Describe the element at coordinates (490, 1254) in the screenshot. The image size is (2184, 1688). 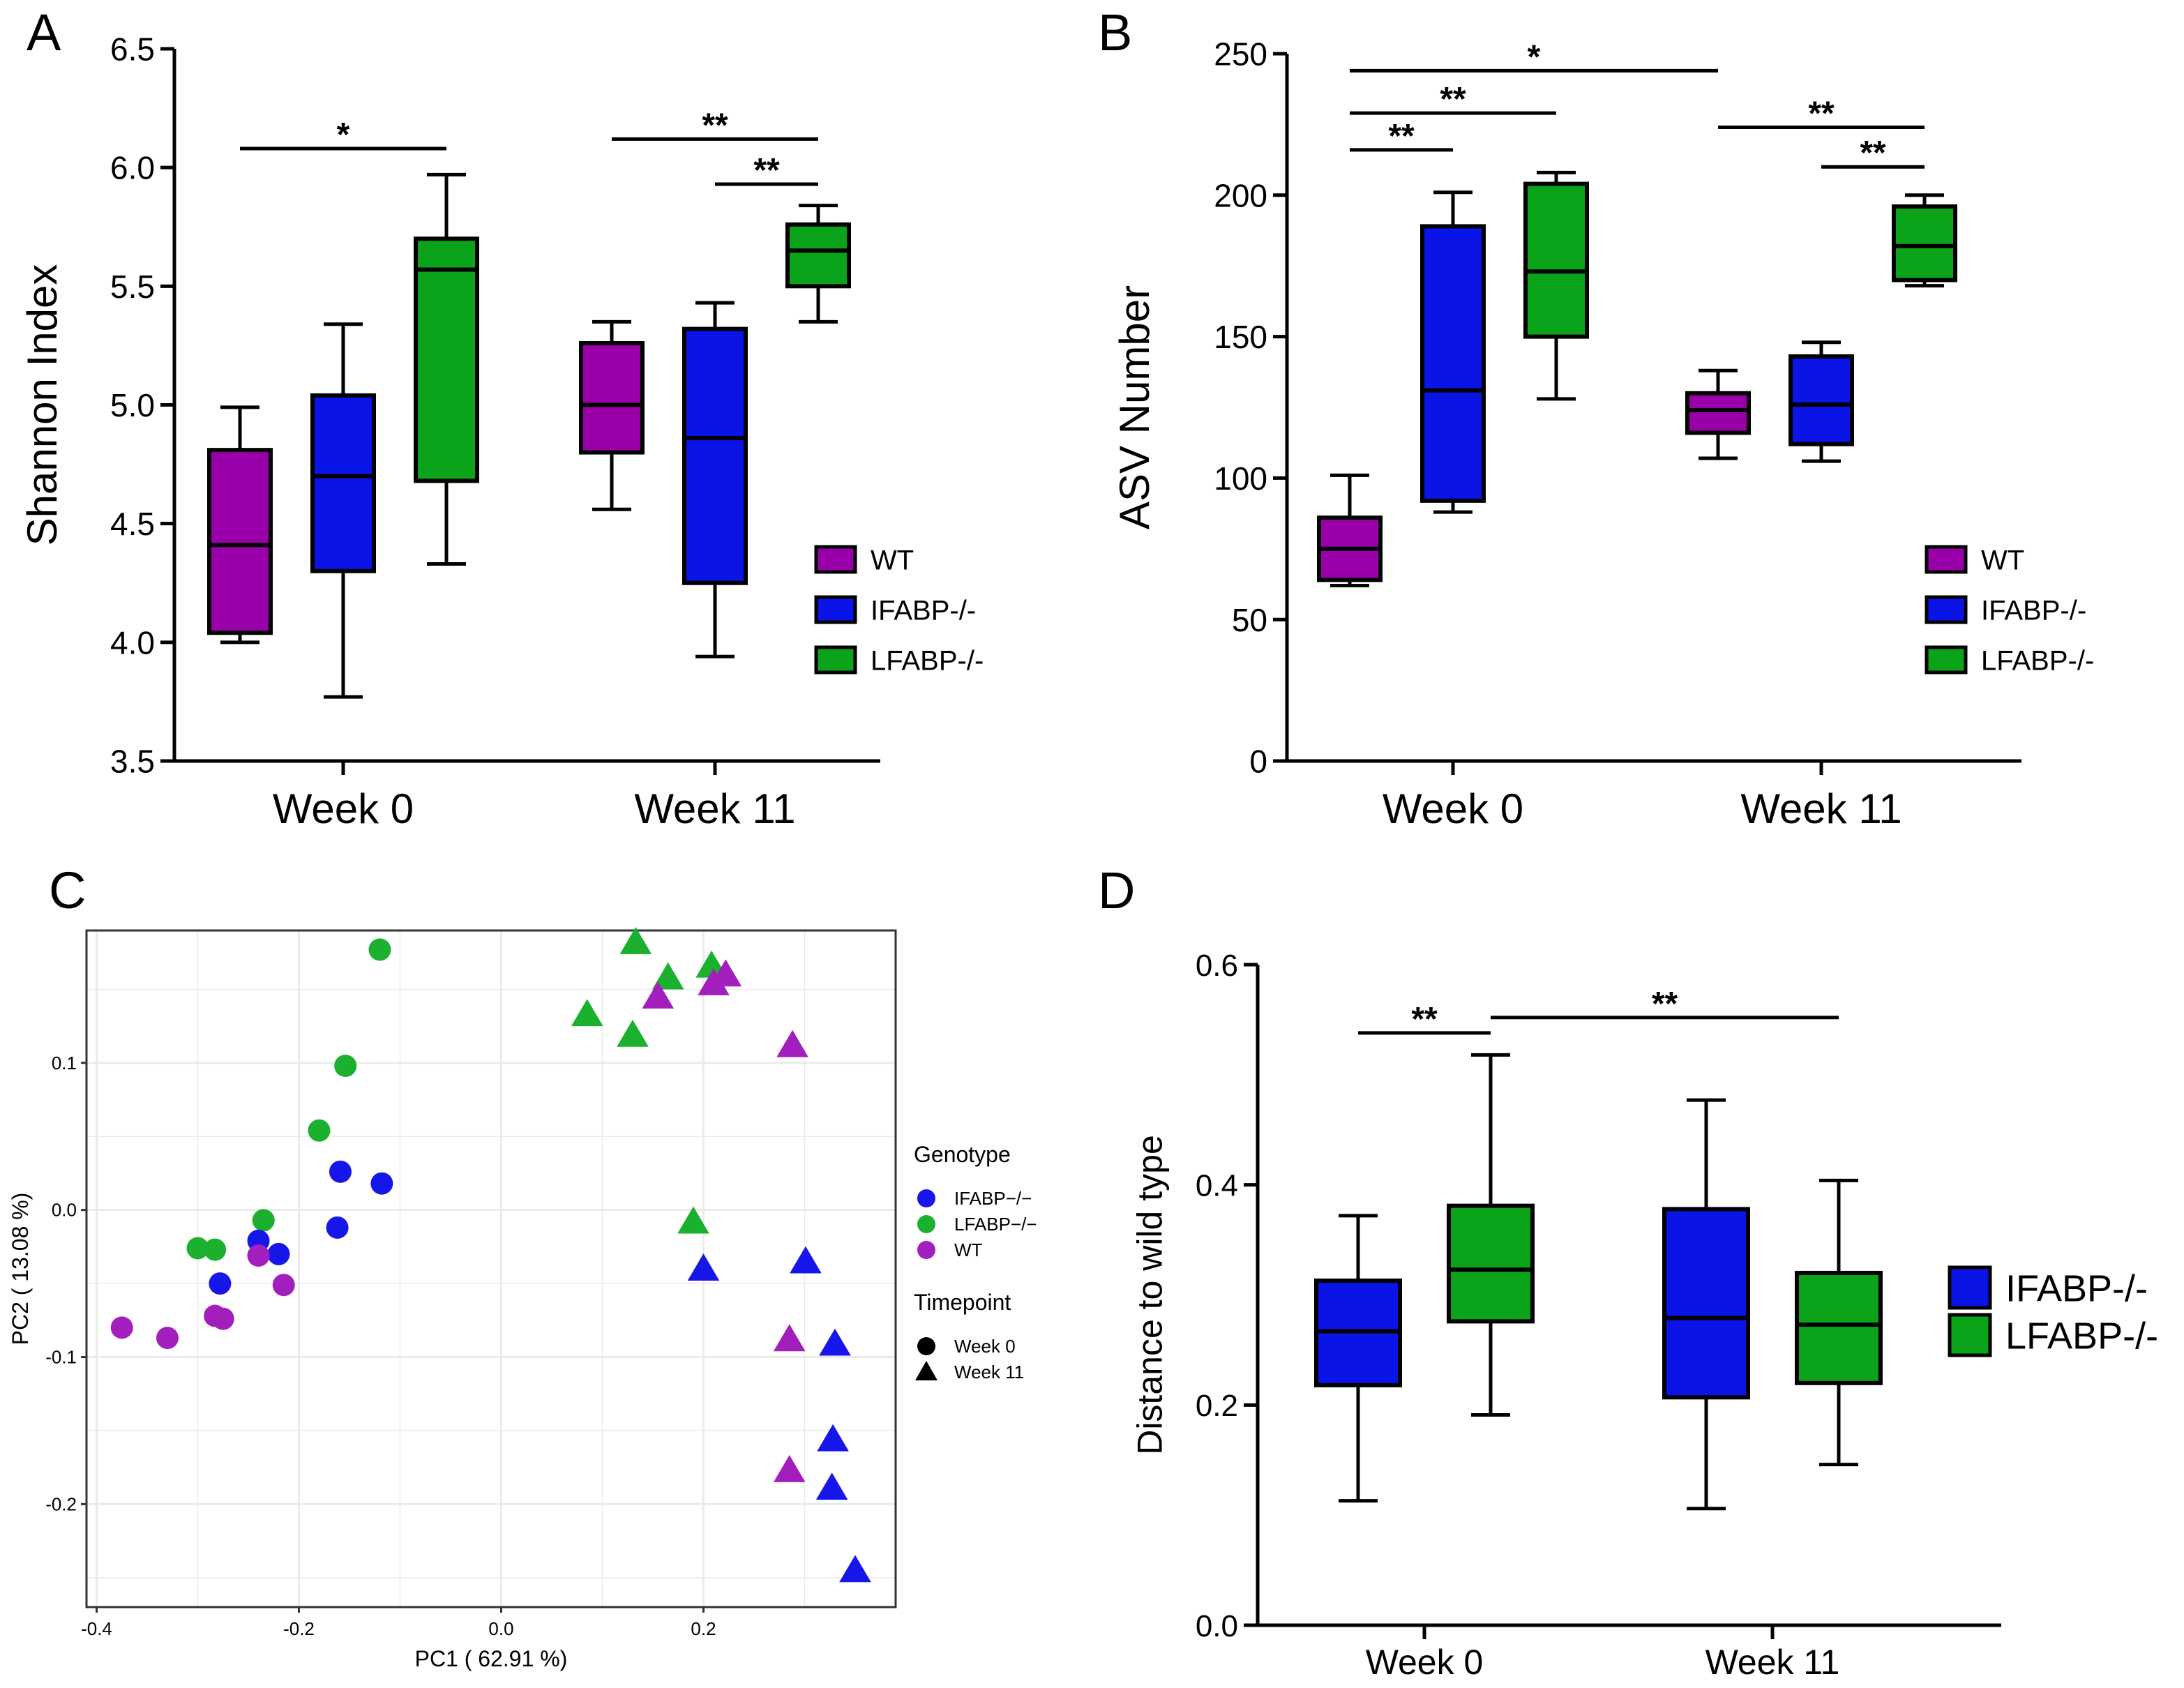
I see `points` at that location.